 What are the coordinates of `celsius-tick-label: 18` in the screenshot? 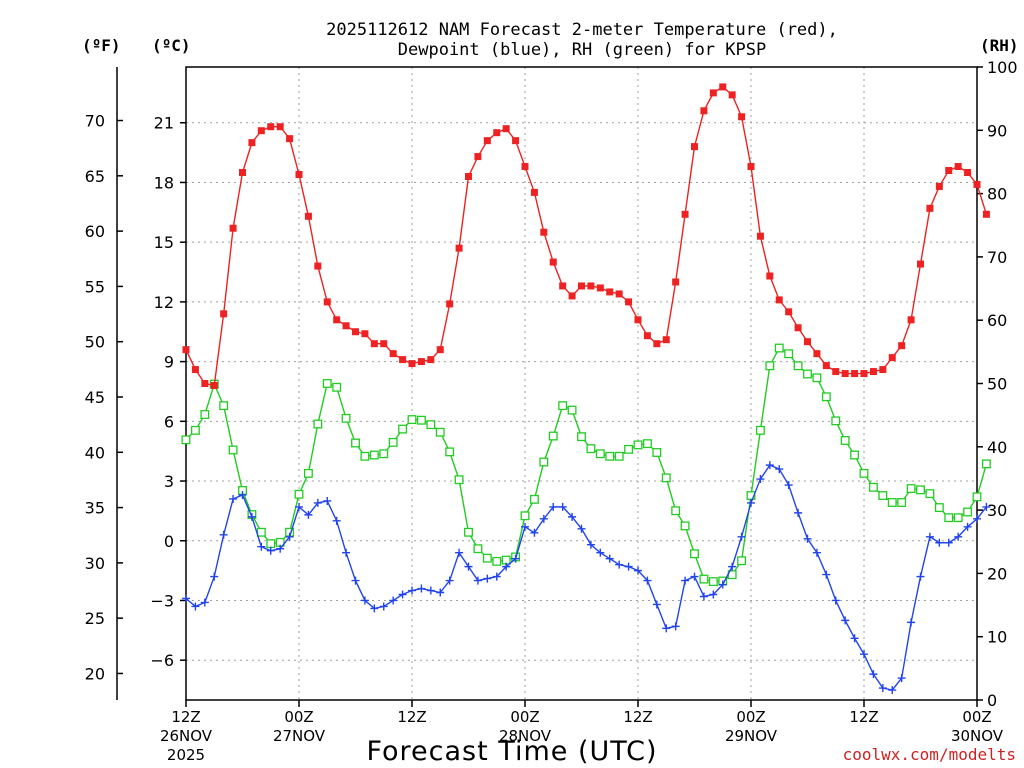 It's located at (164, 182).